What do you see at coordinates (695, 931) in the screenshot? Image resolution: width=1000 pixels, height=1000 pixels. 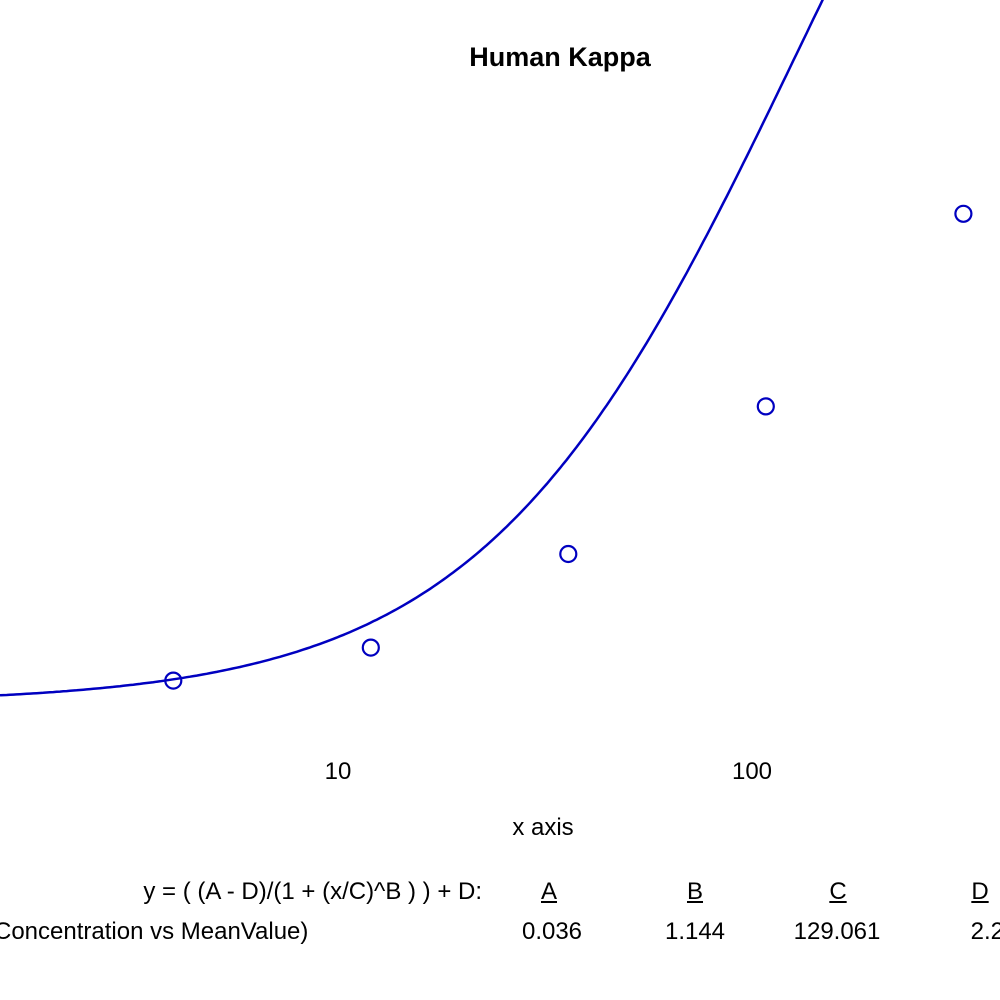 I see `param-b-value: 1.144` at bounding box center [695, 931].